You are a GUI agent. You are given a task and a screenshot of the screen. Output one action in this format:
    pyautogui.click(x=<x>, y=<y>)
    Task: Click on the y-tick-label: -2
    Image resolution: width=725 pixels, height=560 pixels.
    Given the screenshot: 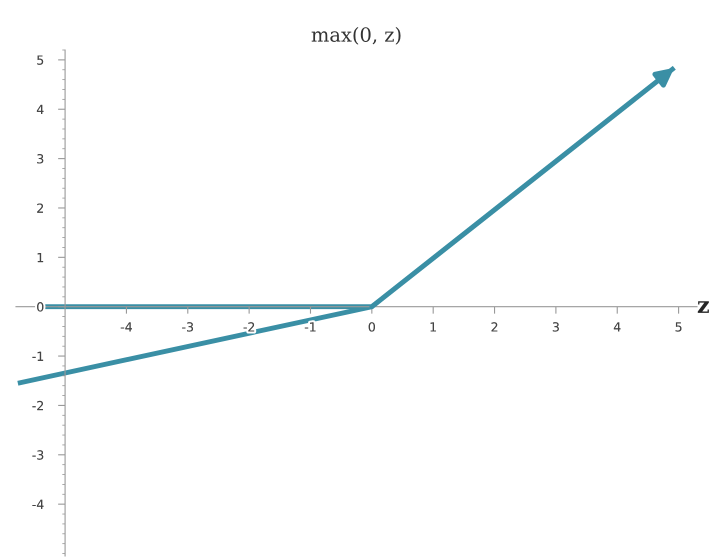 What is the action you would take?
    pyautogui.click(x=37, y=405)
    